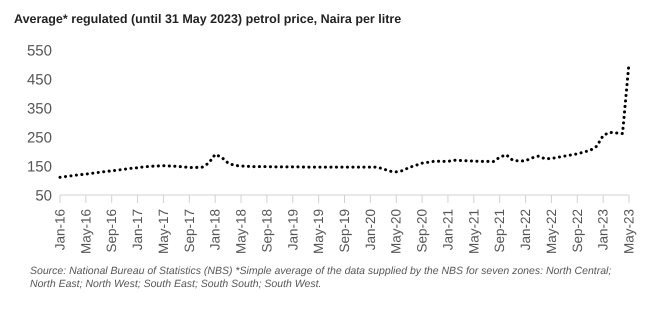 The image size is (663, 320). I want to click on x-tick-label: Jan-16, so click(60, 229).